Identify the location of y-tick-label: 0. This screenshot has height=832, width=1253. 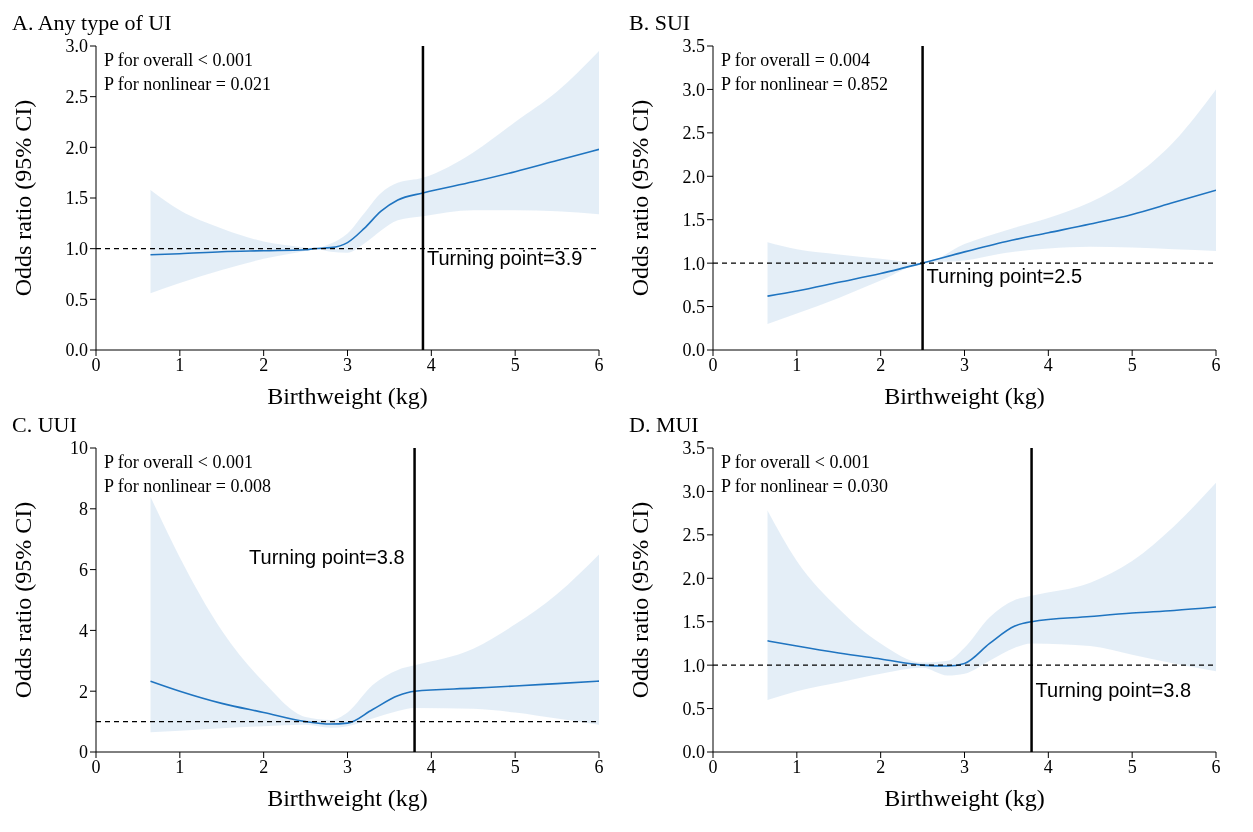
(83, 752).